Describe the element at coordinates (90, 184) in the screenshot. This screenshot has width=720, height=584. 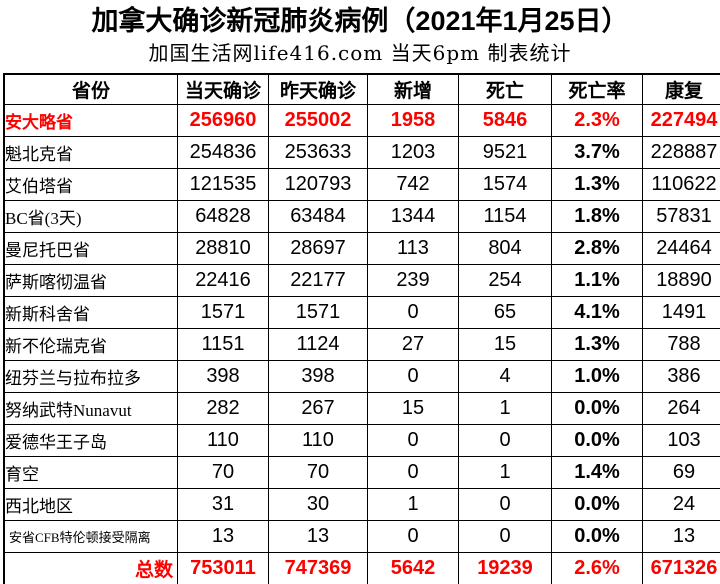
I see `province-cell: 艾伯塔省` at that location.